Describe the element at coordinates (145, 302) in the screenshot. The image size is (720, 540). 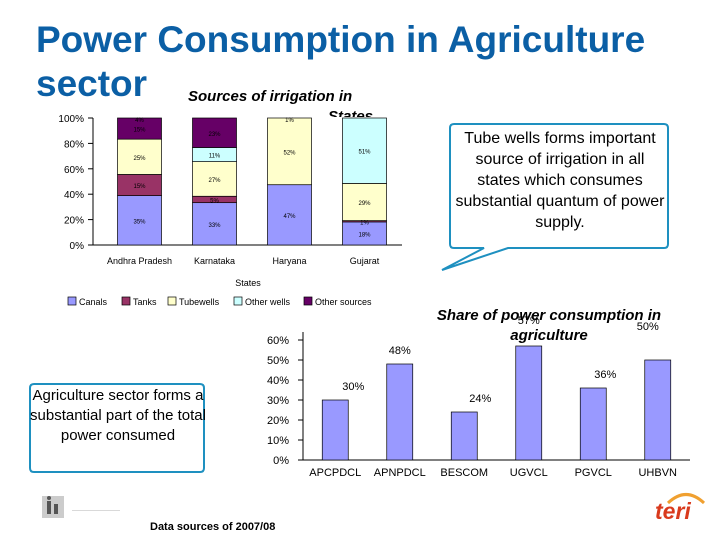
I see `irrigation-legend-label: Tanks` at that location.